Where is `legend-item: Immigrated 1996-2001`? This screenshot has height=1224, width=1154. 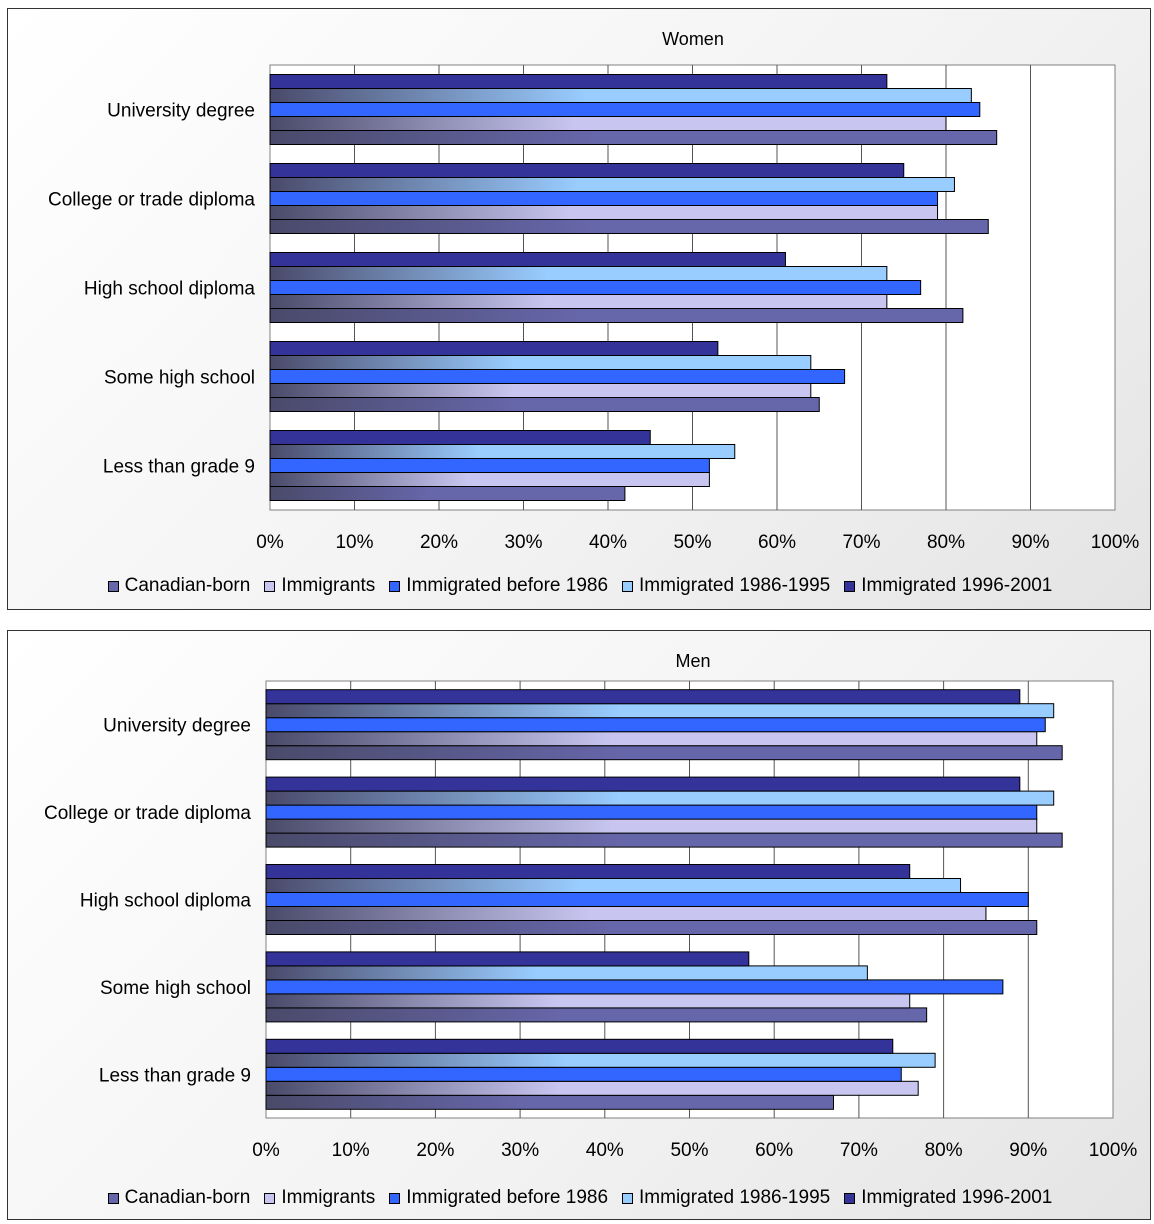 legend-item: Immigrated 1996-2001 is located at coordinates (948, 1198).